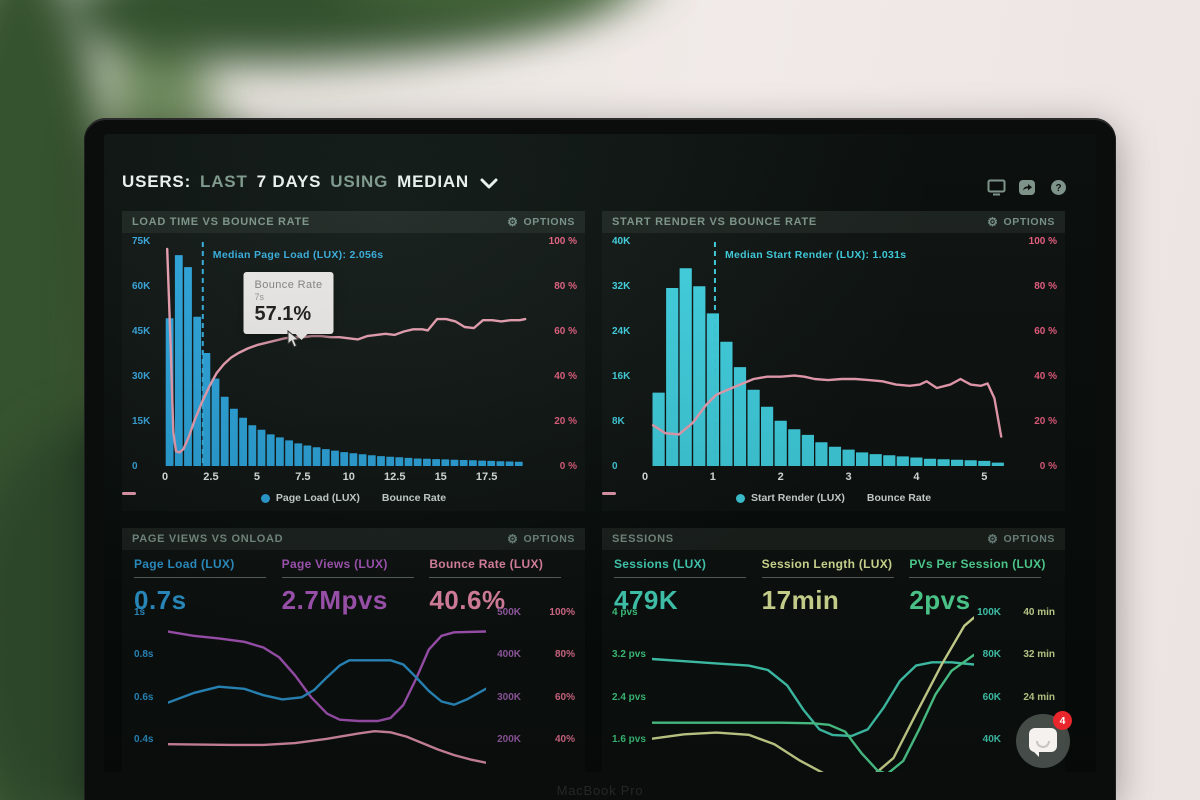  I want to click on chart-legend: Page Load (LUX) Bounce Rate, so click(353, 498).